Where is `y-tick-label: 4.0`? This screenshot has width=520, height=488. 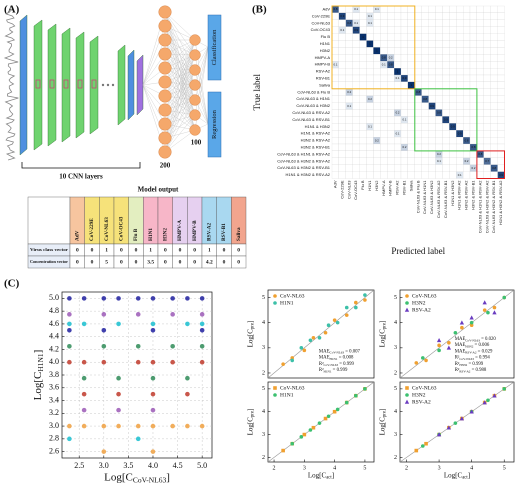
y-tick-label: 4.0 is located at coordinates (54, 361).